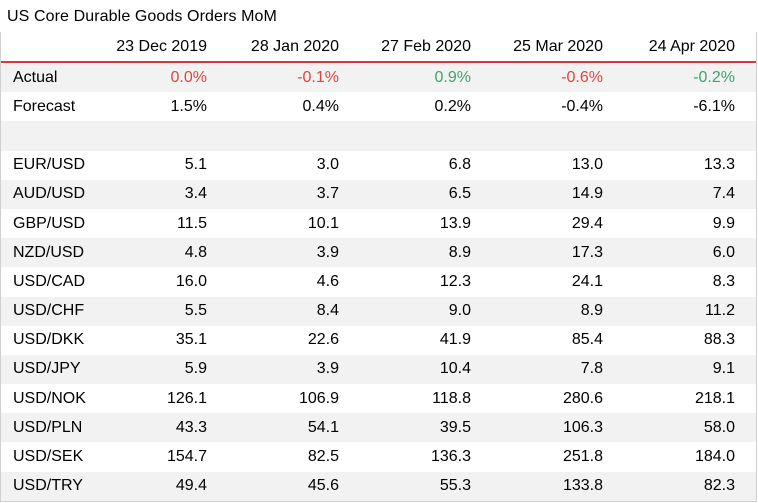  Describe the element at coordinates (186, 398) in the screenshot. I see `pair-value: 126.1` at that location.